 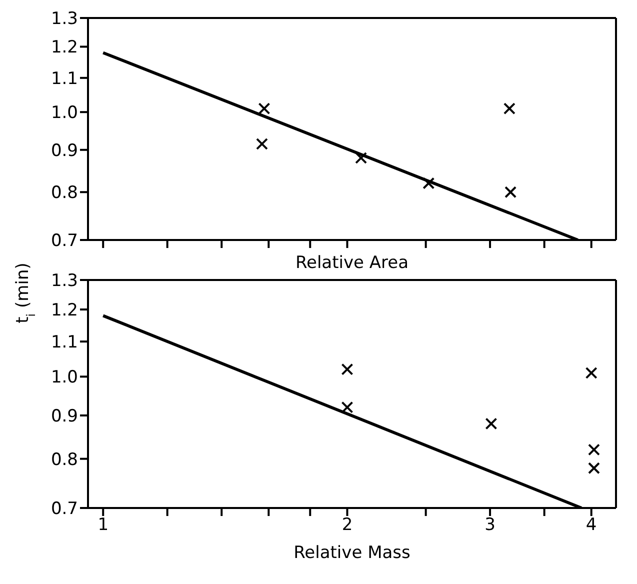 I want to click on x-axis-title: Relative Area, so click(x=352, y=263).